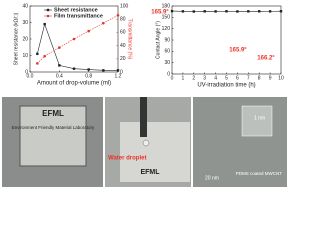  I want to click on x-tick-label: 0.0, so click(30, 76).